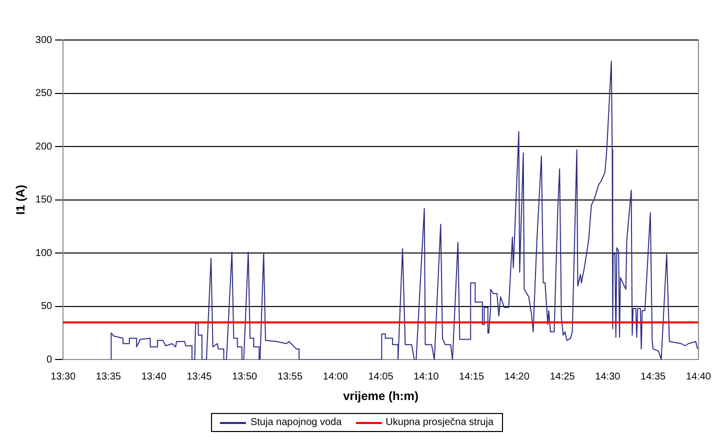 The image size is (714, 441). Describe the element at coordinates (471, 376) in the screenshot. I see `x-tick-label: 14:15` at that location.